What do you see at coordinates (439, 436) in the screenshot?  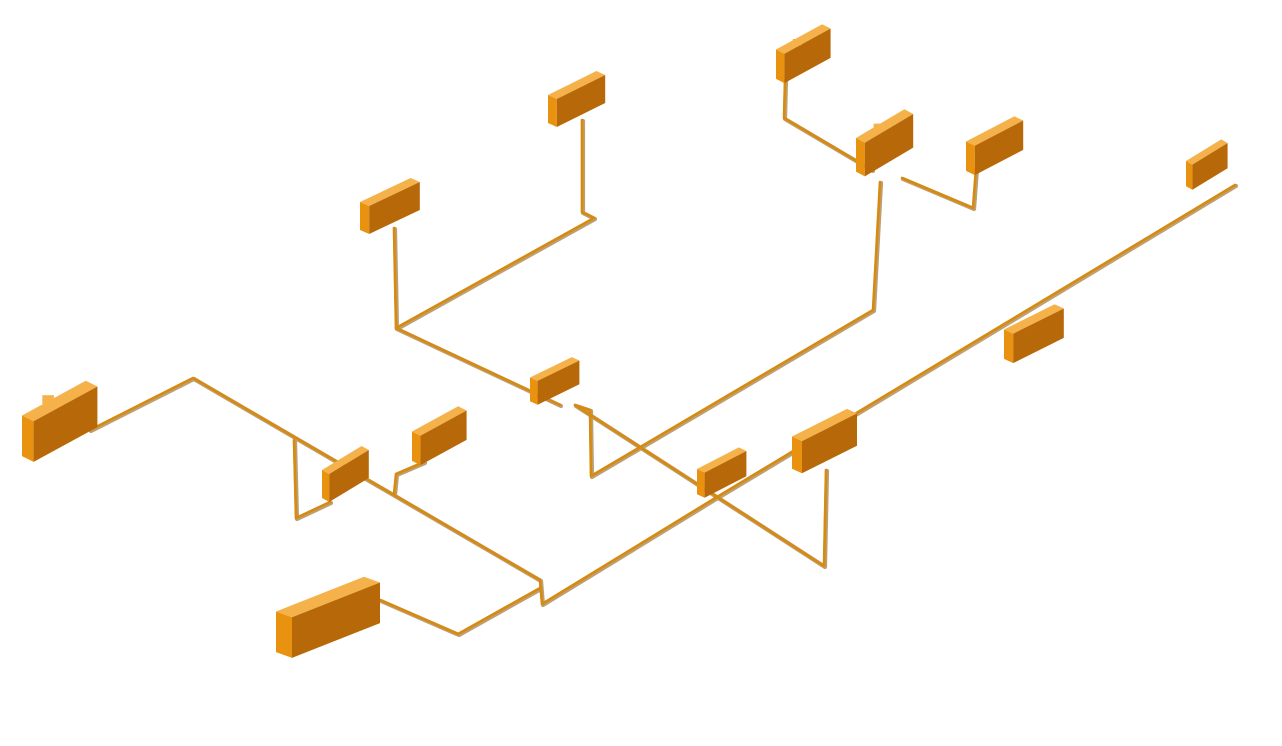 I see `connector-left-small` at bounding box center [439, 436].